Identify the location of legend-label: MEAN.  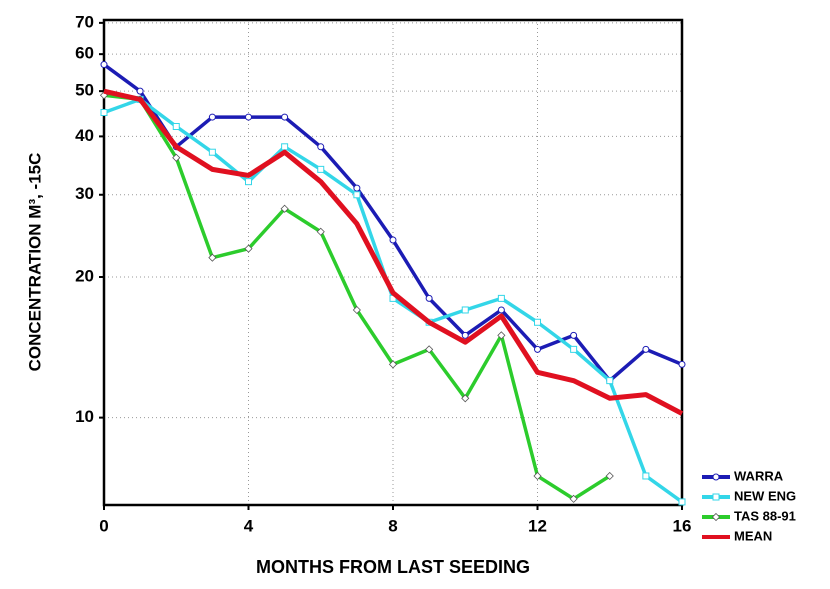
(753, 535).